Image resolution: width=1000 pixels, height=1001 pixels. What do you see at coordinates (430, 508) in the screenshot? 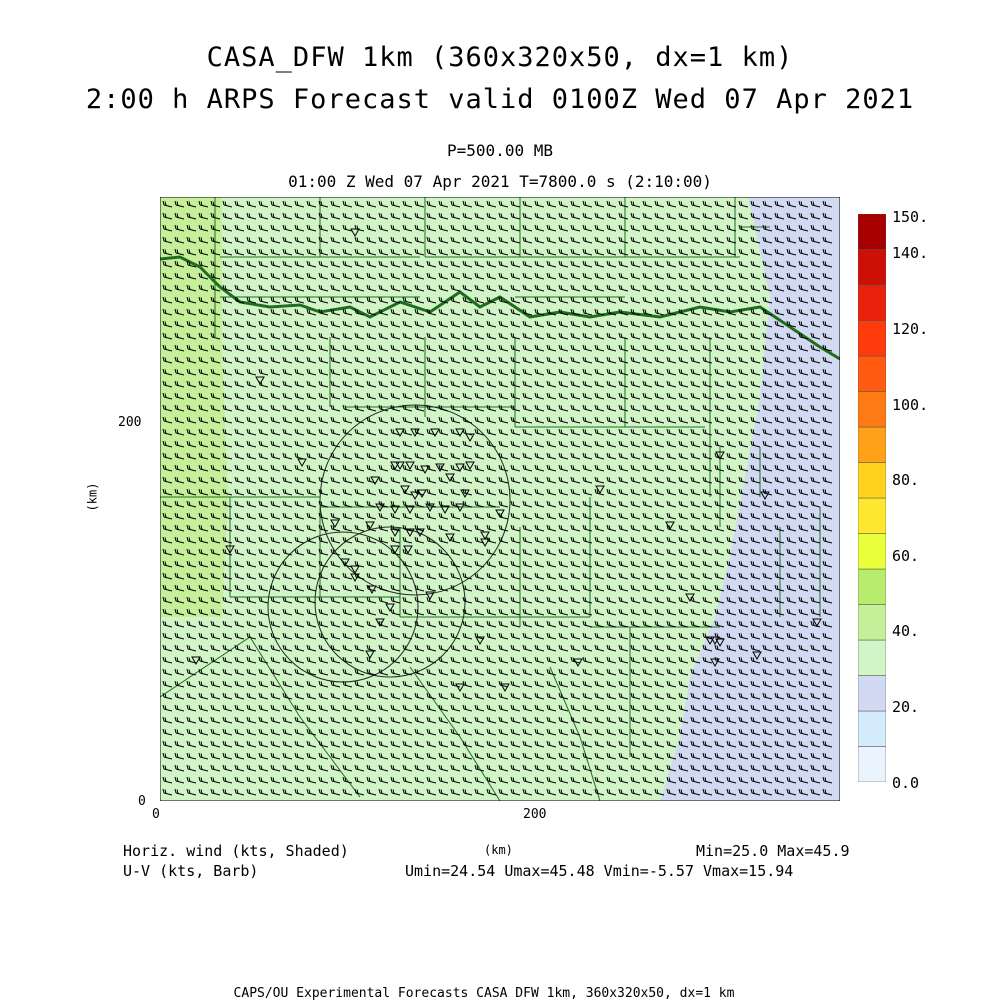
I see `site-marker` at bounding box center [430, 508].